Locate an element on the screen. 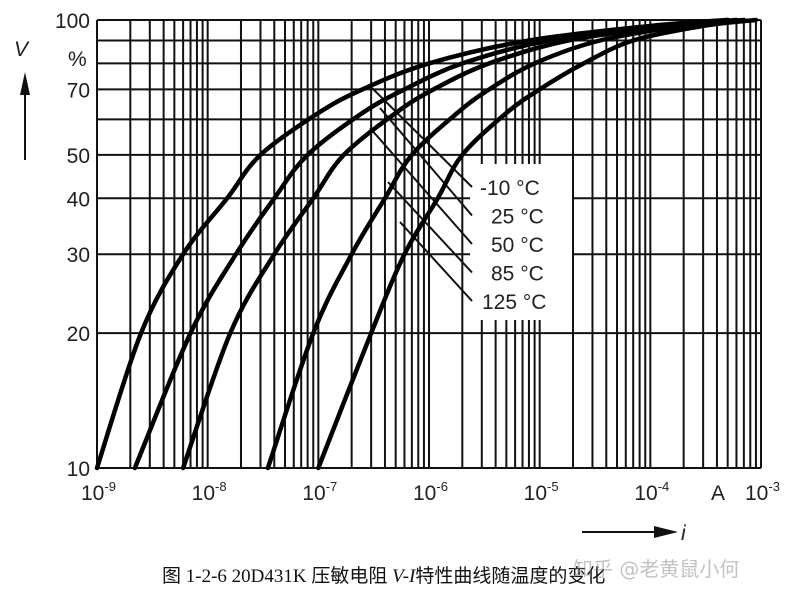  legend-label: 50 °C is located at coordinates (517, 245).